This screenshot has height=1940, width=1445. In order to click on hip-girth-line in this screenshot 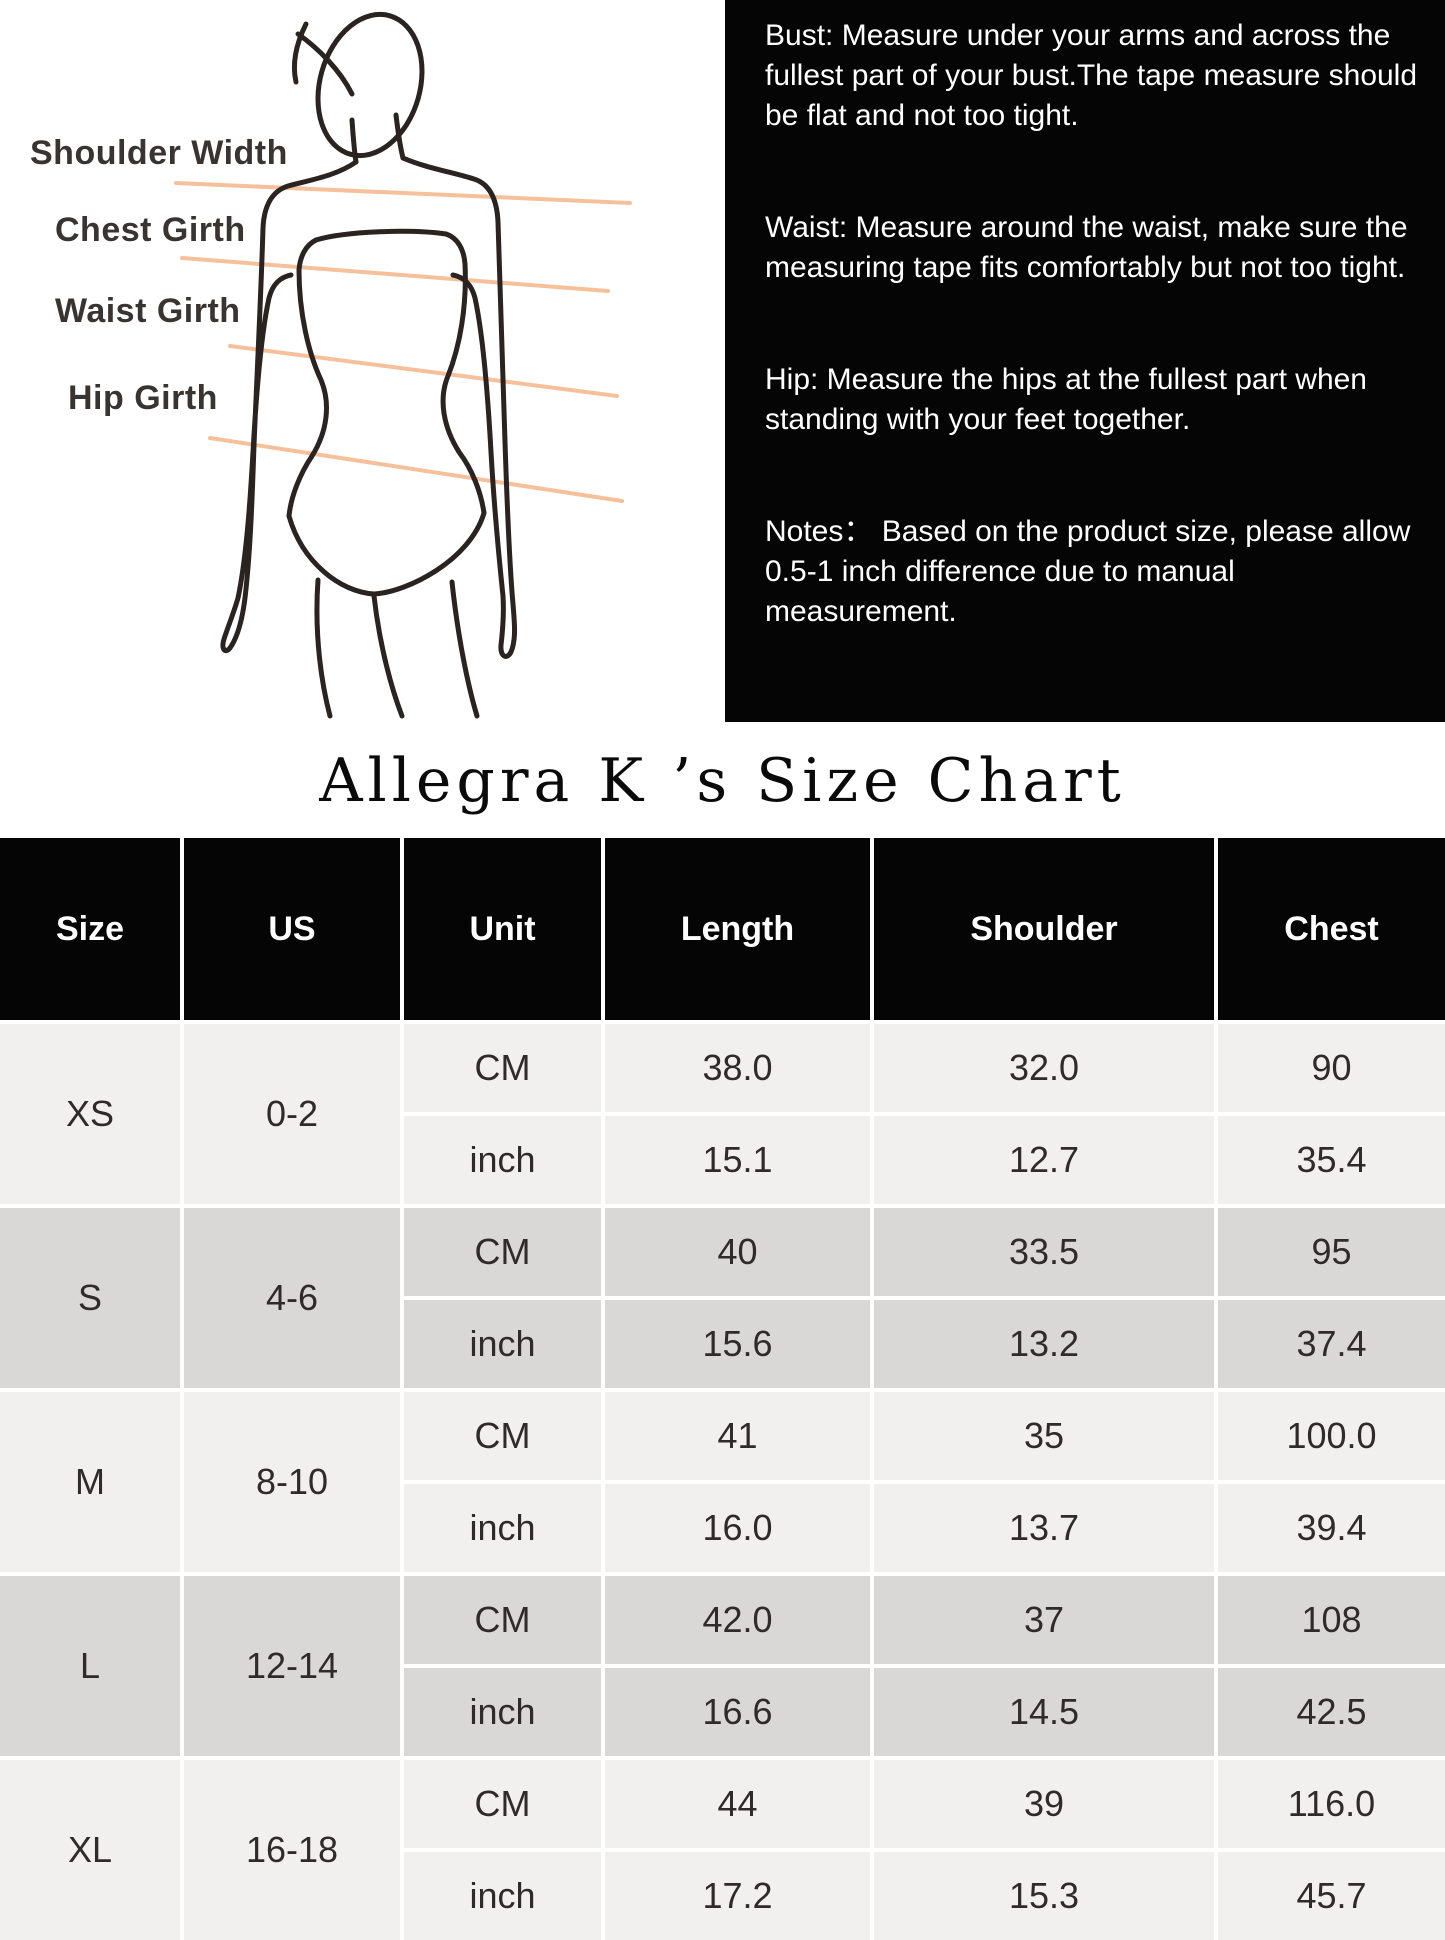, I will do `click(416, 469)`.